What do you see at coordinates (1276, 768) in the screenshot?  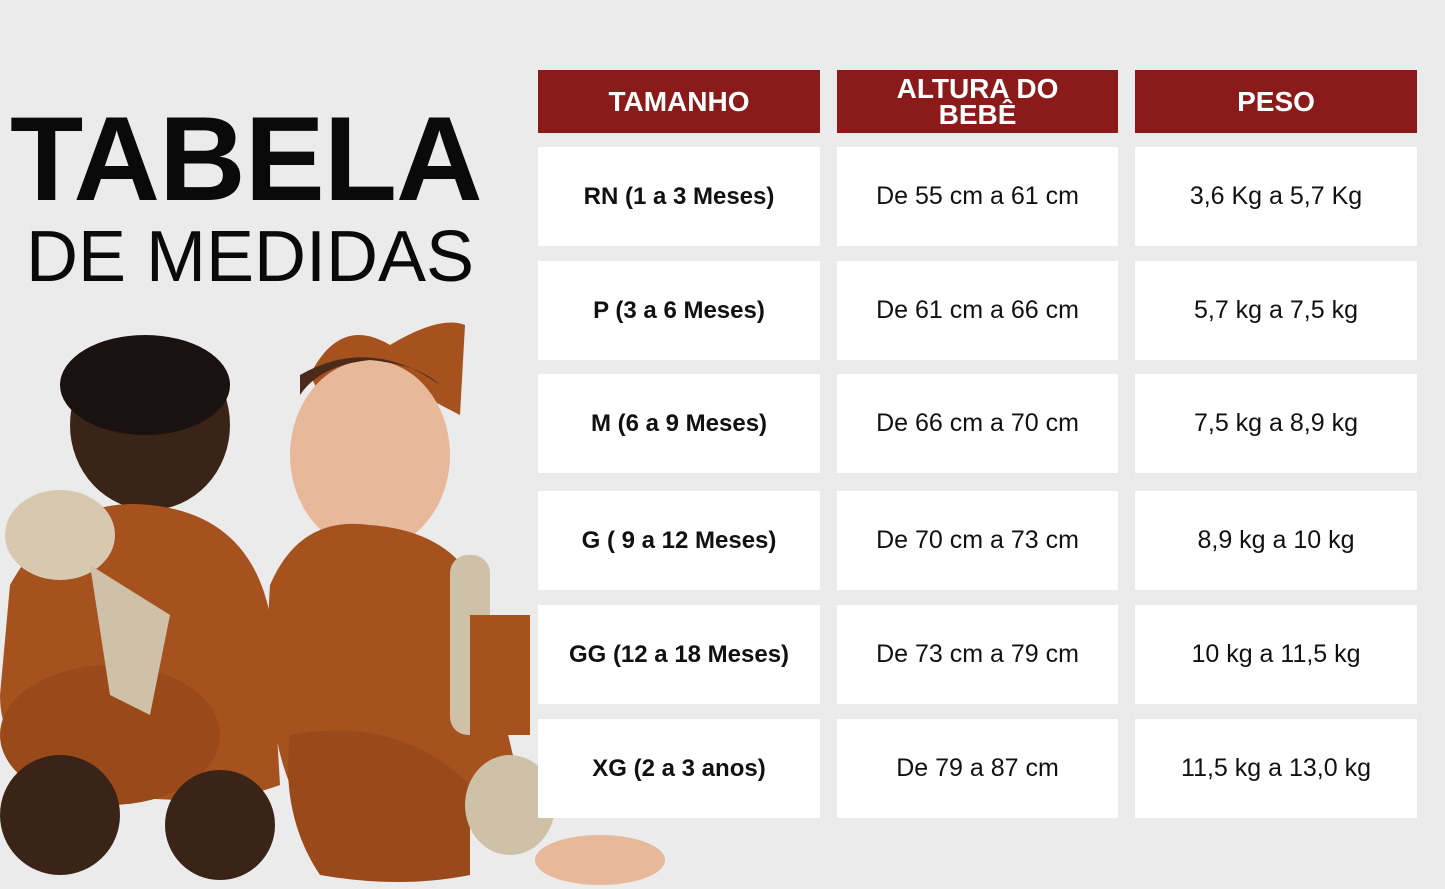 I see `cell-weight: 11,5 kg a 13,0 kg` at bounding box center [1276, 768].